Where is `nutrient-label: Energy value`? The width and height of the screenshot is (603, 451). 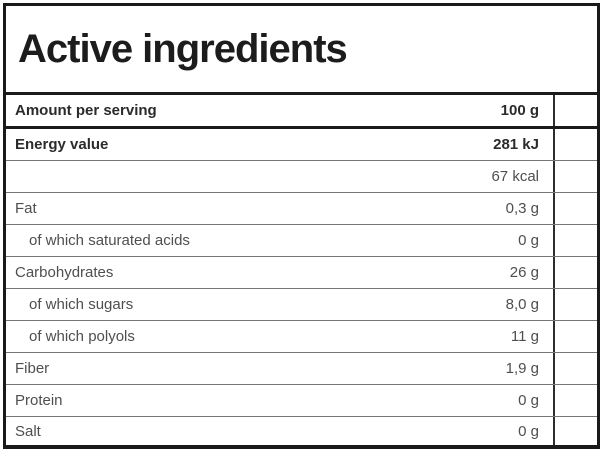
nutrient-label: Energy value is located at coordinates (62, 144).